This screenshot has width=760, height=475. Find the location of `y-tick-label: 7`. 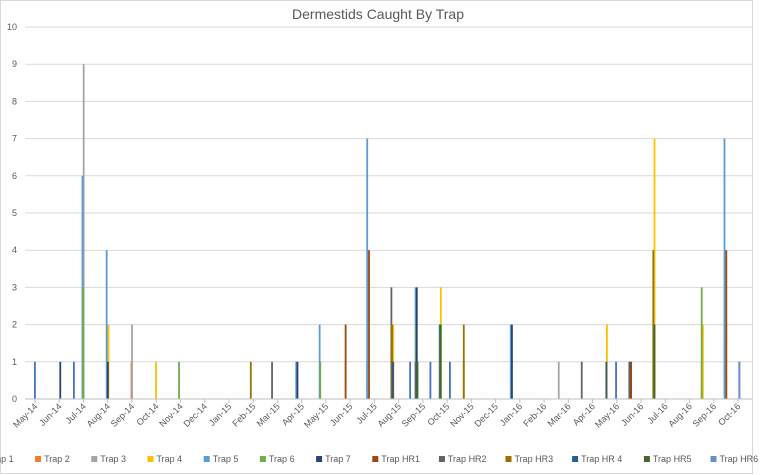

y-tick-label: 7 is located at coordinates (14, 139).